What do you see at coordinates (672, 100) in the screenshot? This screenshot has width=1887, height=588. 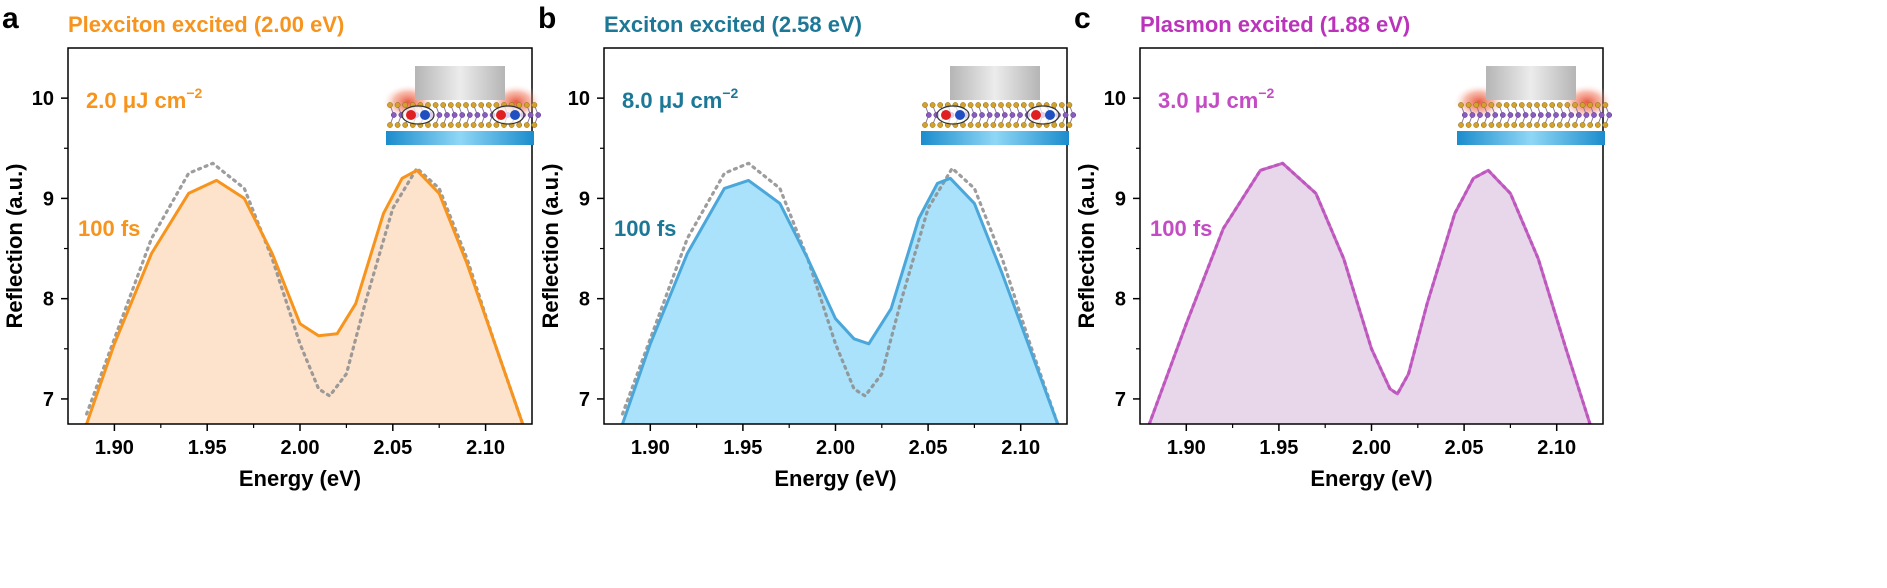 I see `fluence-value: 8.0 μJ cm` at bounding box center [672, 100].